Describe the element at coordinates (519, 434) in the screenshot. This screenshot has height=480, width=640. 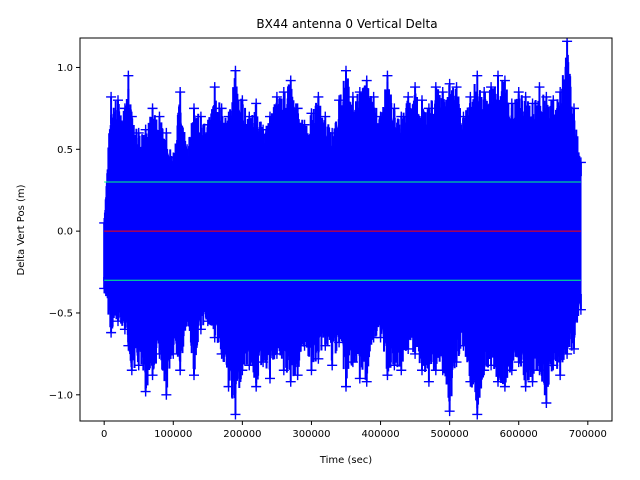
I see `x-tick-label: 600000` at that location.